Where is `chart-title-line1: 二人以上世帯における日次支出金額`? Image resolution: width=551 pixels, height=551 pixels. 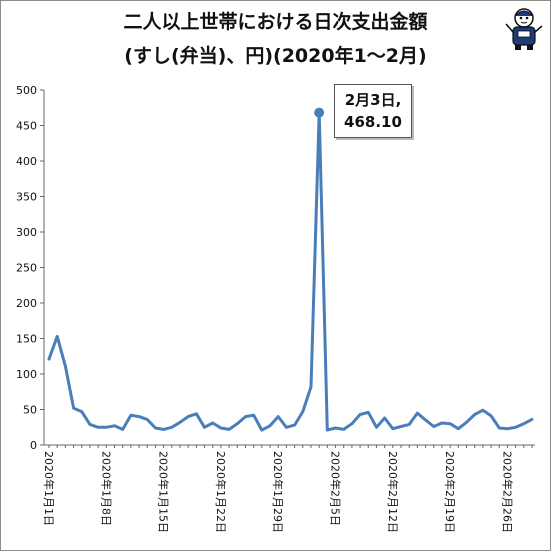 chart-title-line1: 二人以上世帯における日次支出金額 is located at coordinates (275, 22).